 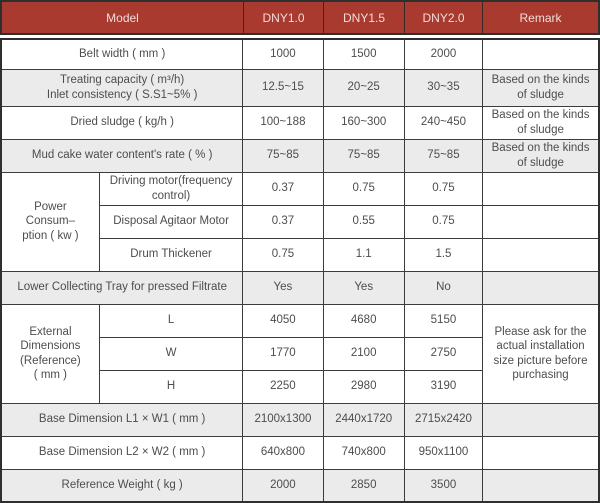 What do you see at coordinates (283, 419) in the screenshot?
I see `cell-base-dimension-l1w1-dny1.0: 2100x1300` at bounding box center [283, 419].